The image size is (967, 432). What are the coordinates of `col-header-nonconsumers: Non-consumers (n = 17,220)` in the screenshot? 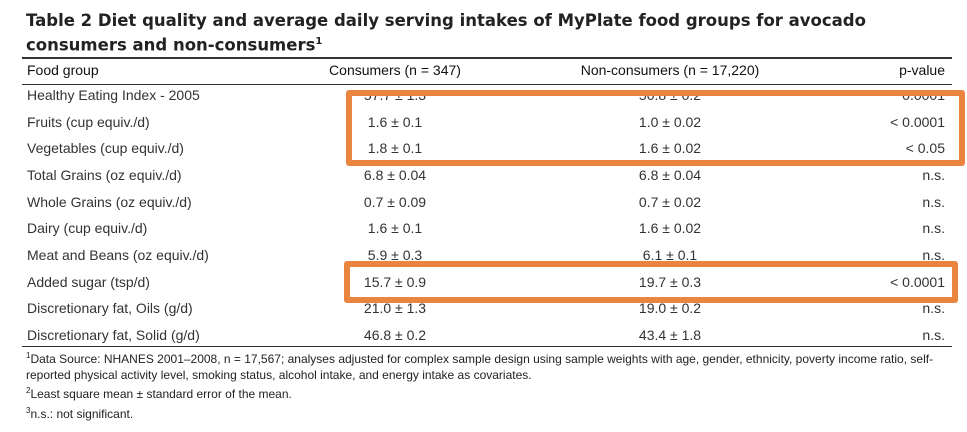 It's located at (670, 70).